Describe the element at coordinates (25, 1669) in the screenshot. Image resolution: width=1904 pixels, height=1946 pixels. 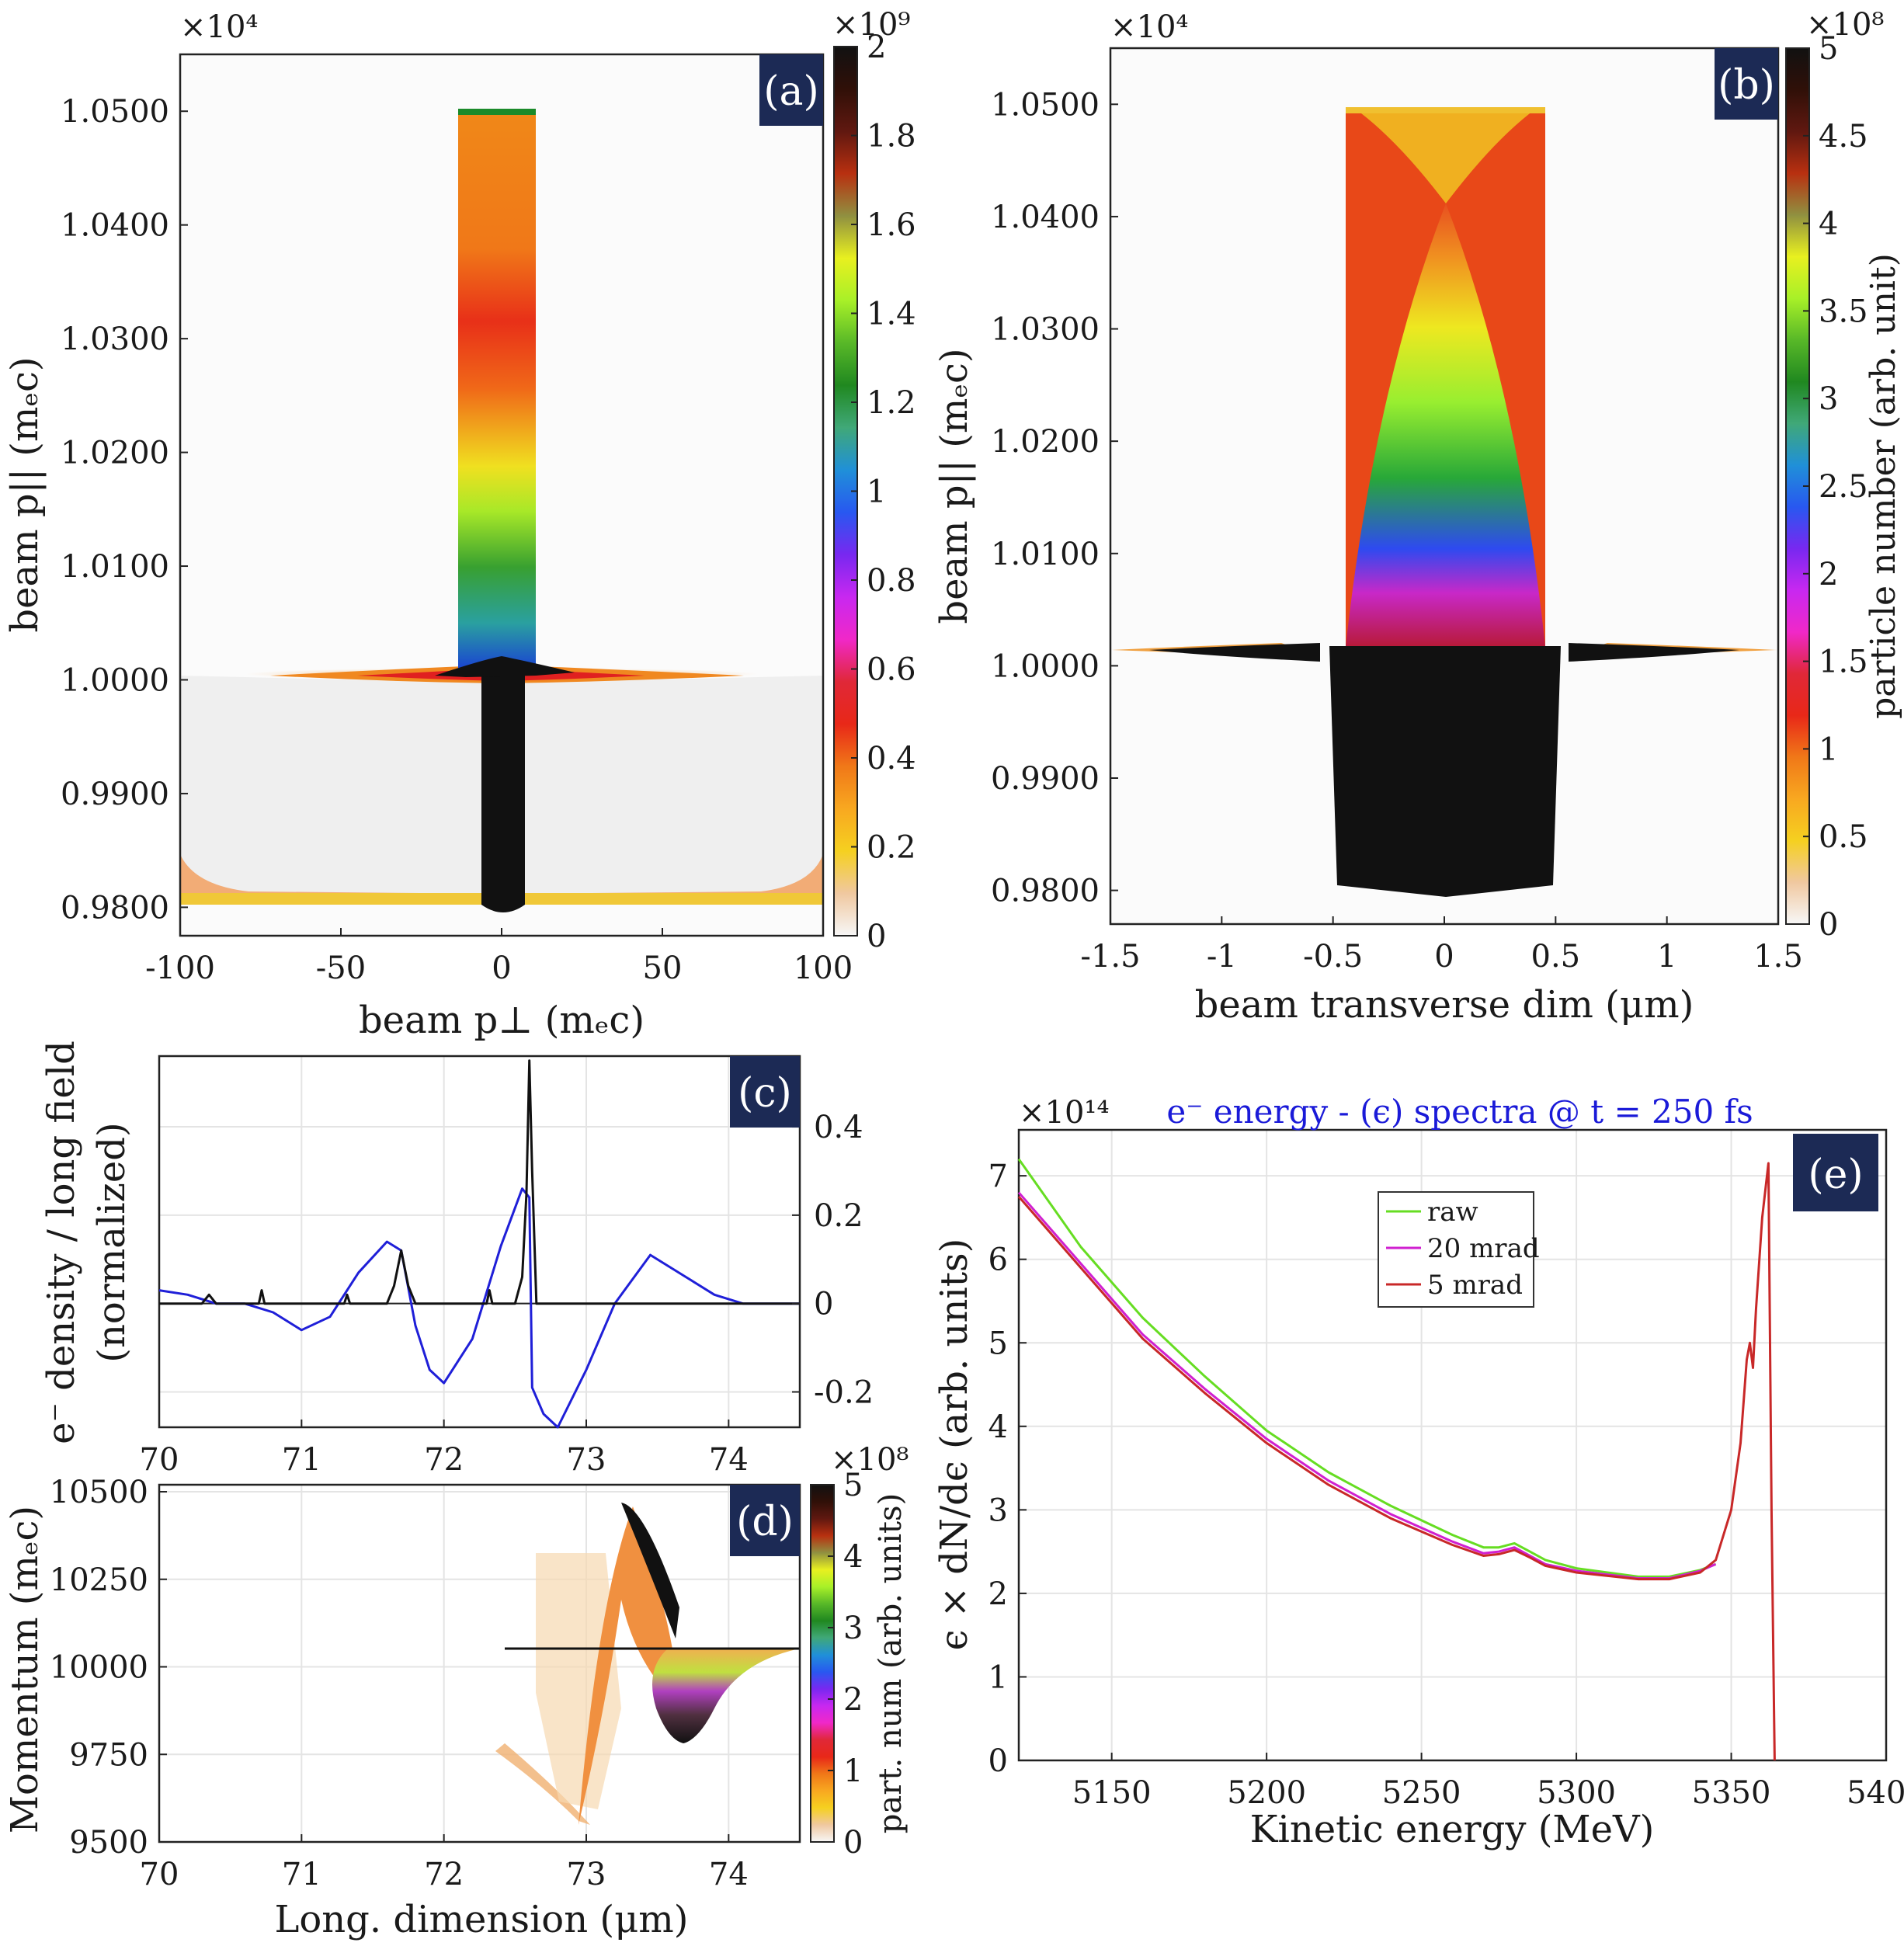
I see `panel-d-ylabel: Momentum (mₑc)` at that location.